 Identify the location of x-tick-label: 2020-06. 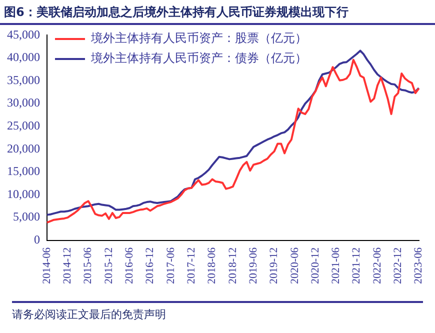
(294, 265).